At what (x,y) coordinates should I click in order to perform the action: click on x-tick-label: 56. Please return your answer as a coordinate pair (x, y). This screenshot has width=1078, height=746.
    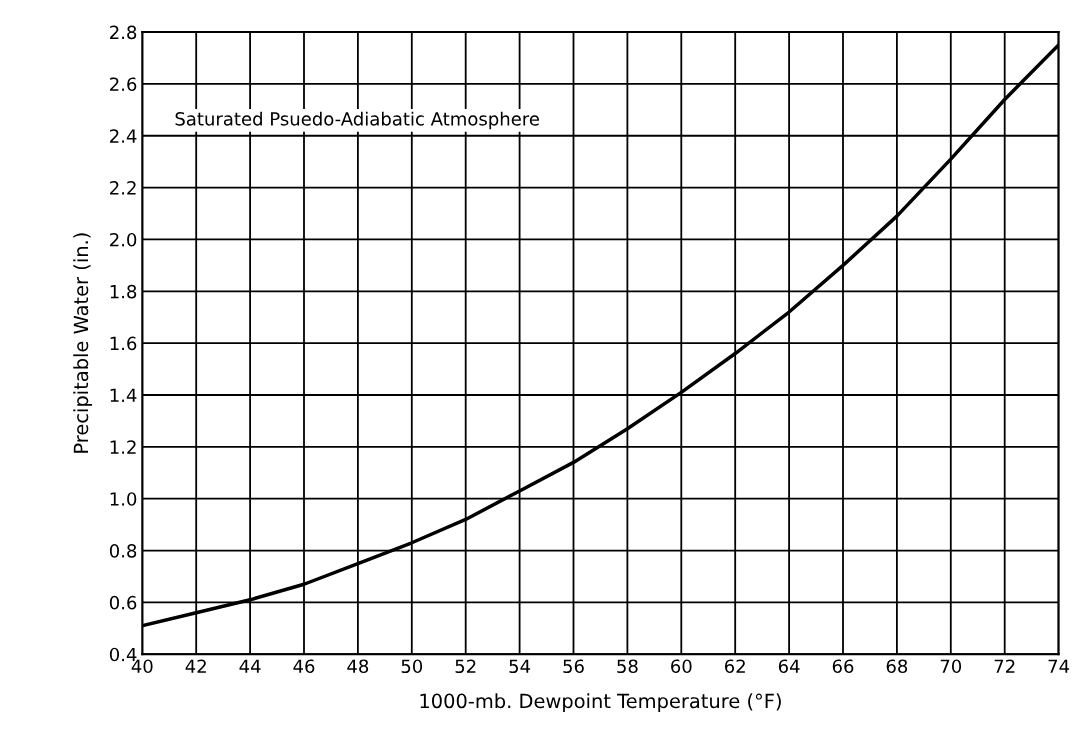
    Looking at the image, I should click on (573, 666).